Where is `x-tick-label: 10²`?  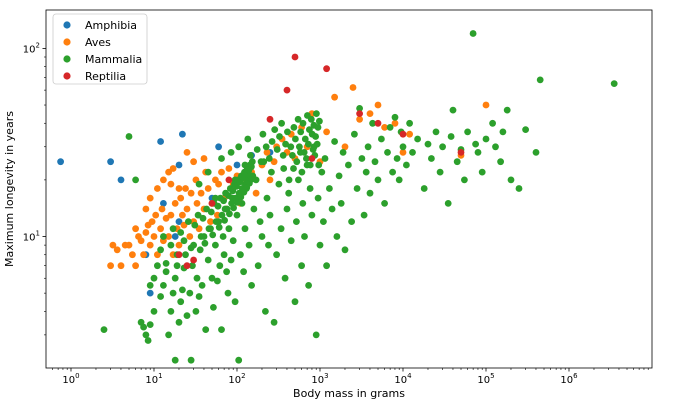 x-tick-label: 10² is located at coordinates (236, 379).